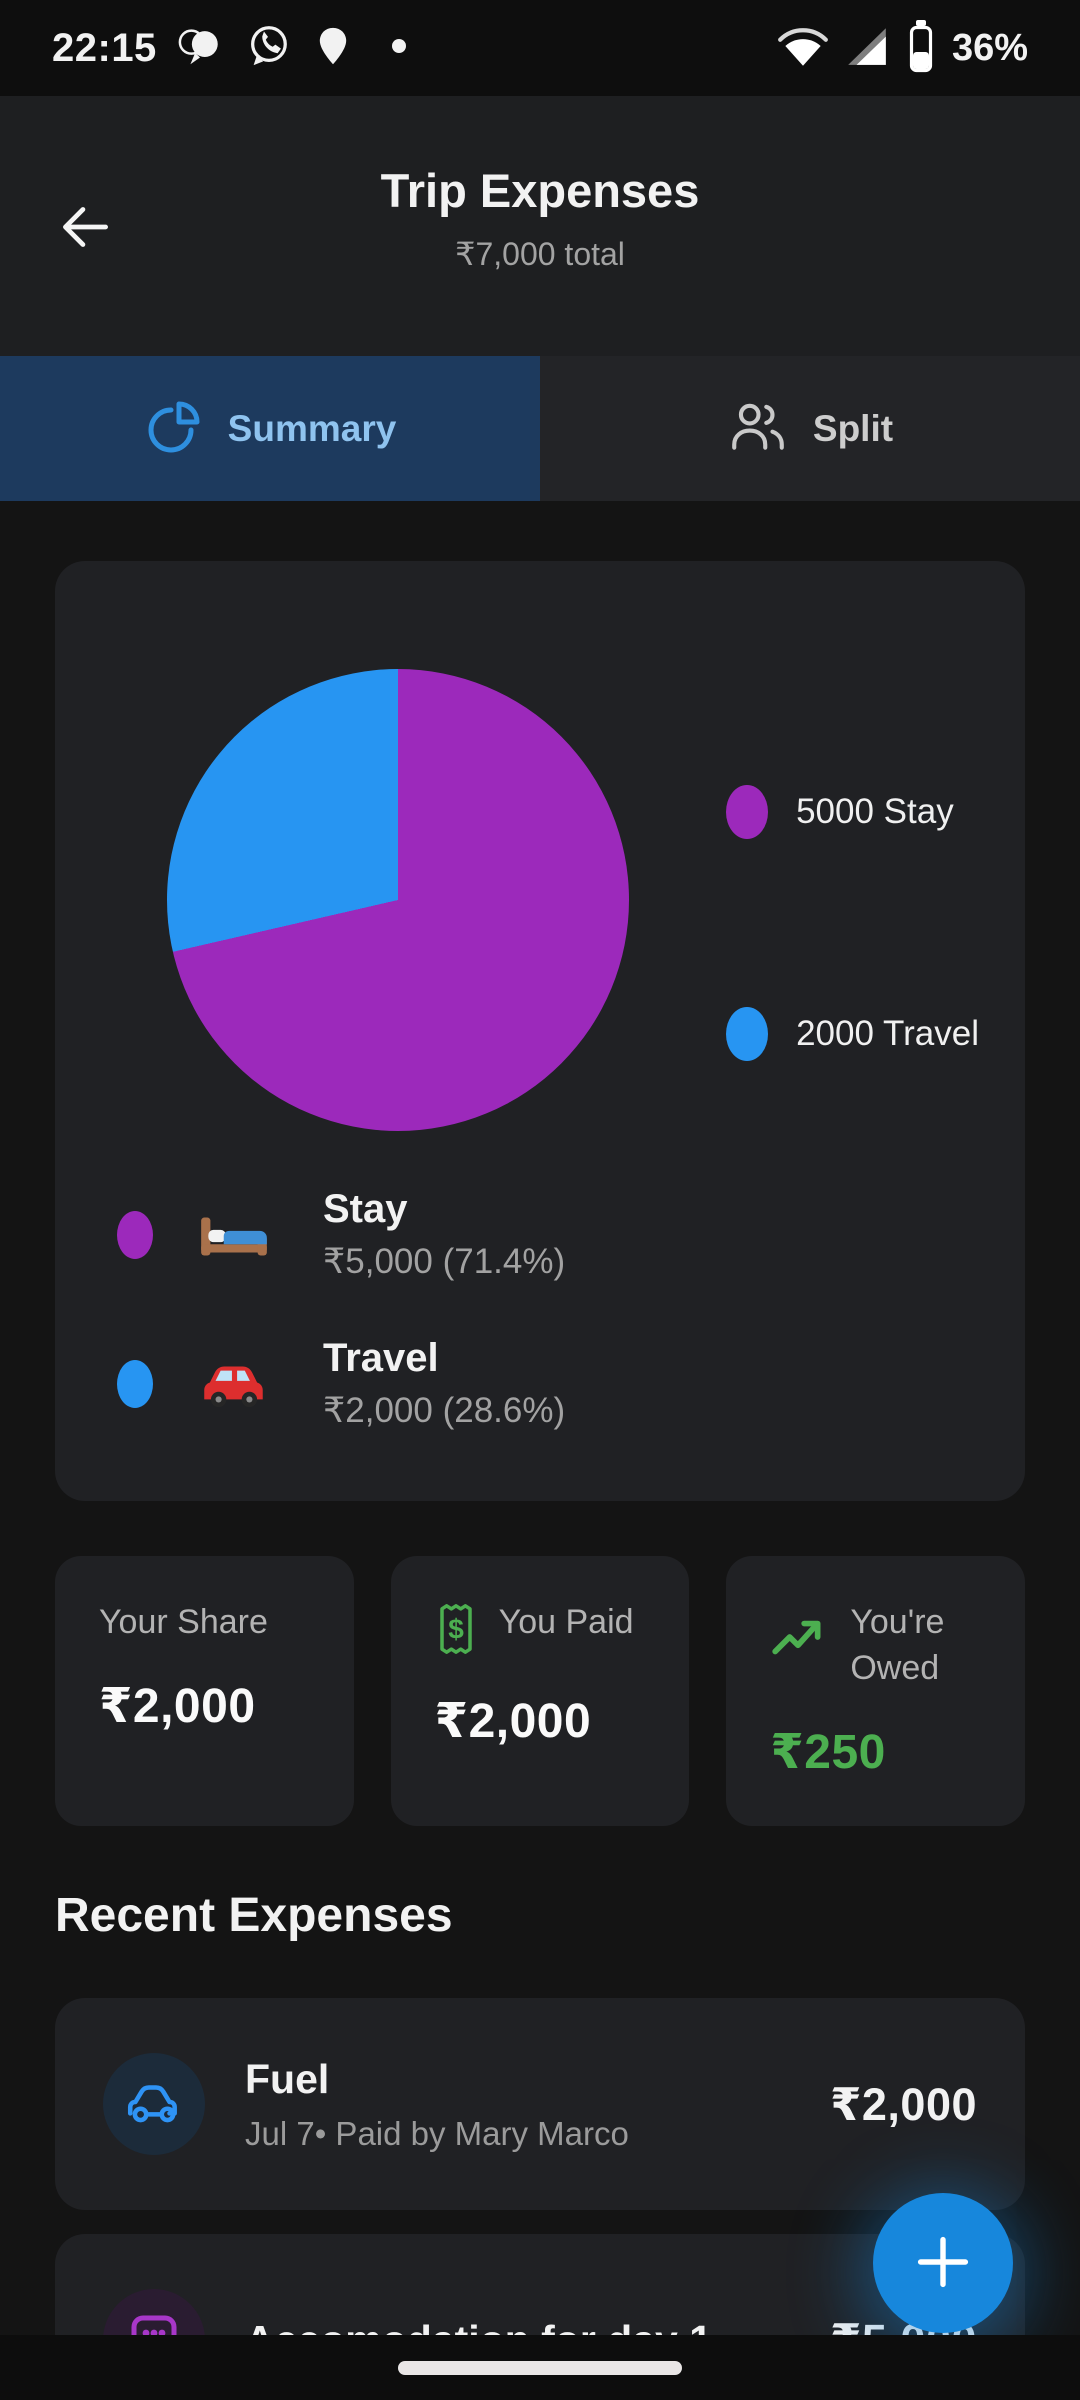 The image size is (1080, 2400). I want to click on fuel-avatar, so click(154, 2104).